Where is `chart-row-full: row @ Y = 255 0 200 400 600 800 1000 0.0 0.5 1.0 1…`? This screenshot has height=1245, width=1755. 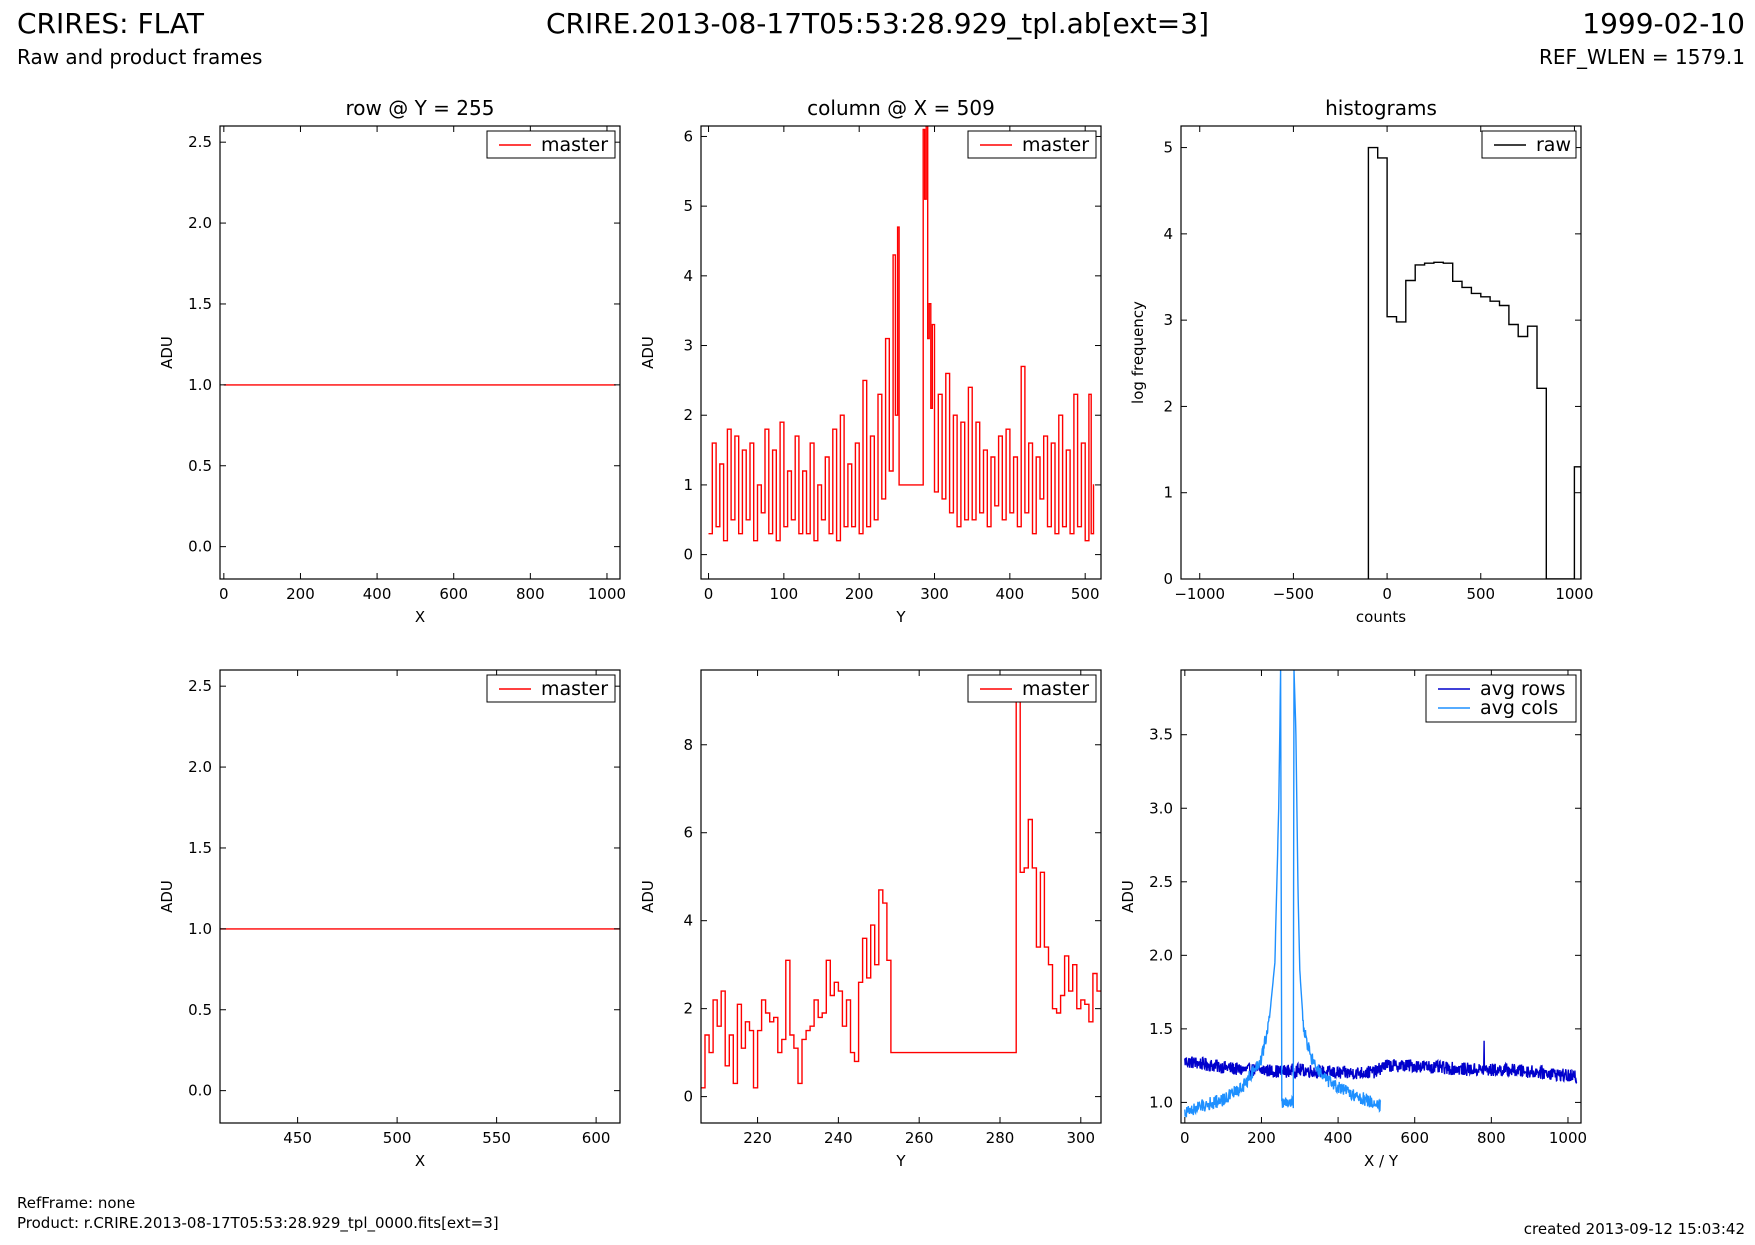 chart-row-full: row @ Y = 255 0 200 400 600 800 1000 0.0 0.5 1.0 1… is located at coordinates (392, 361).